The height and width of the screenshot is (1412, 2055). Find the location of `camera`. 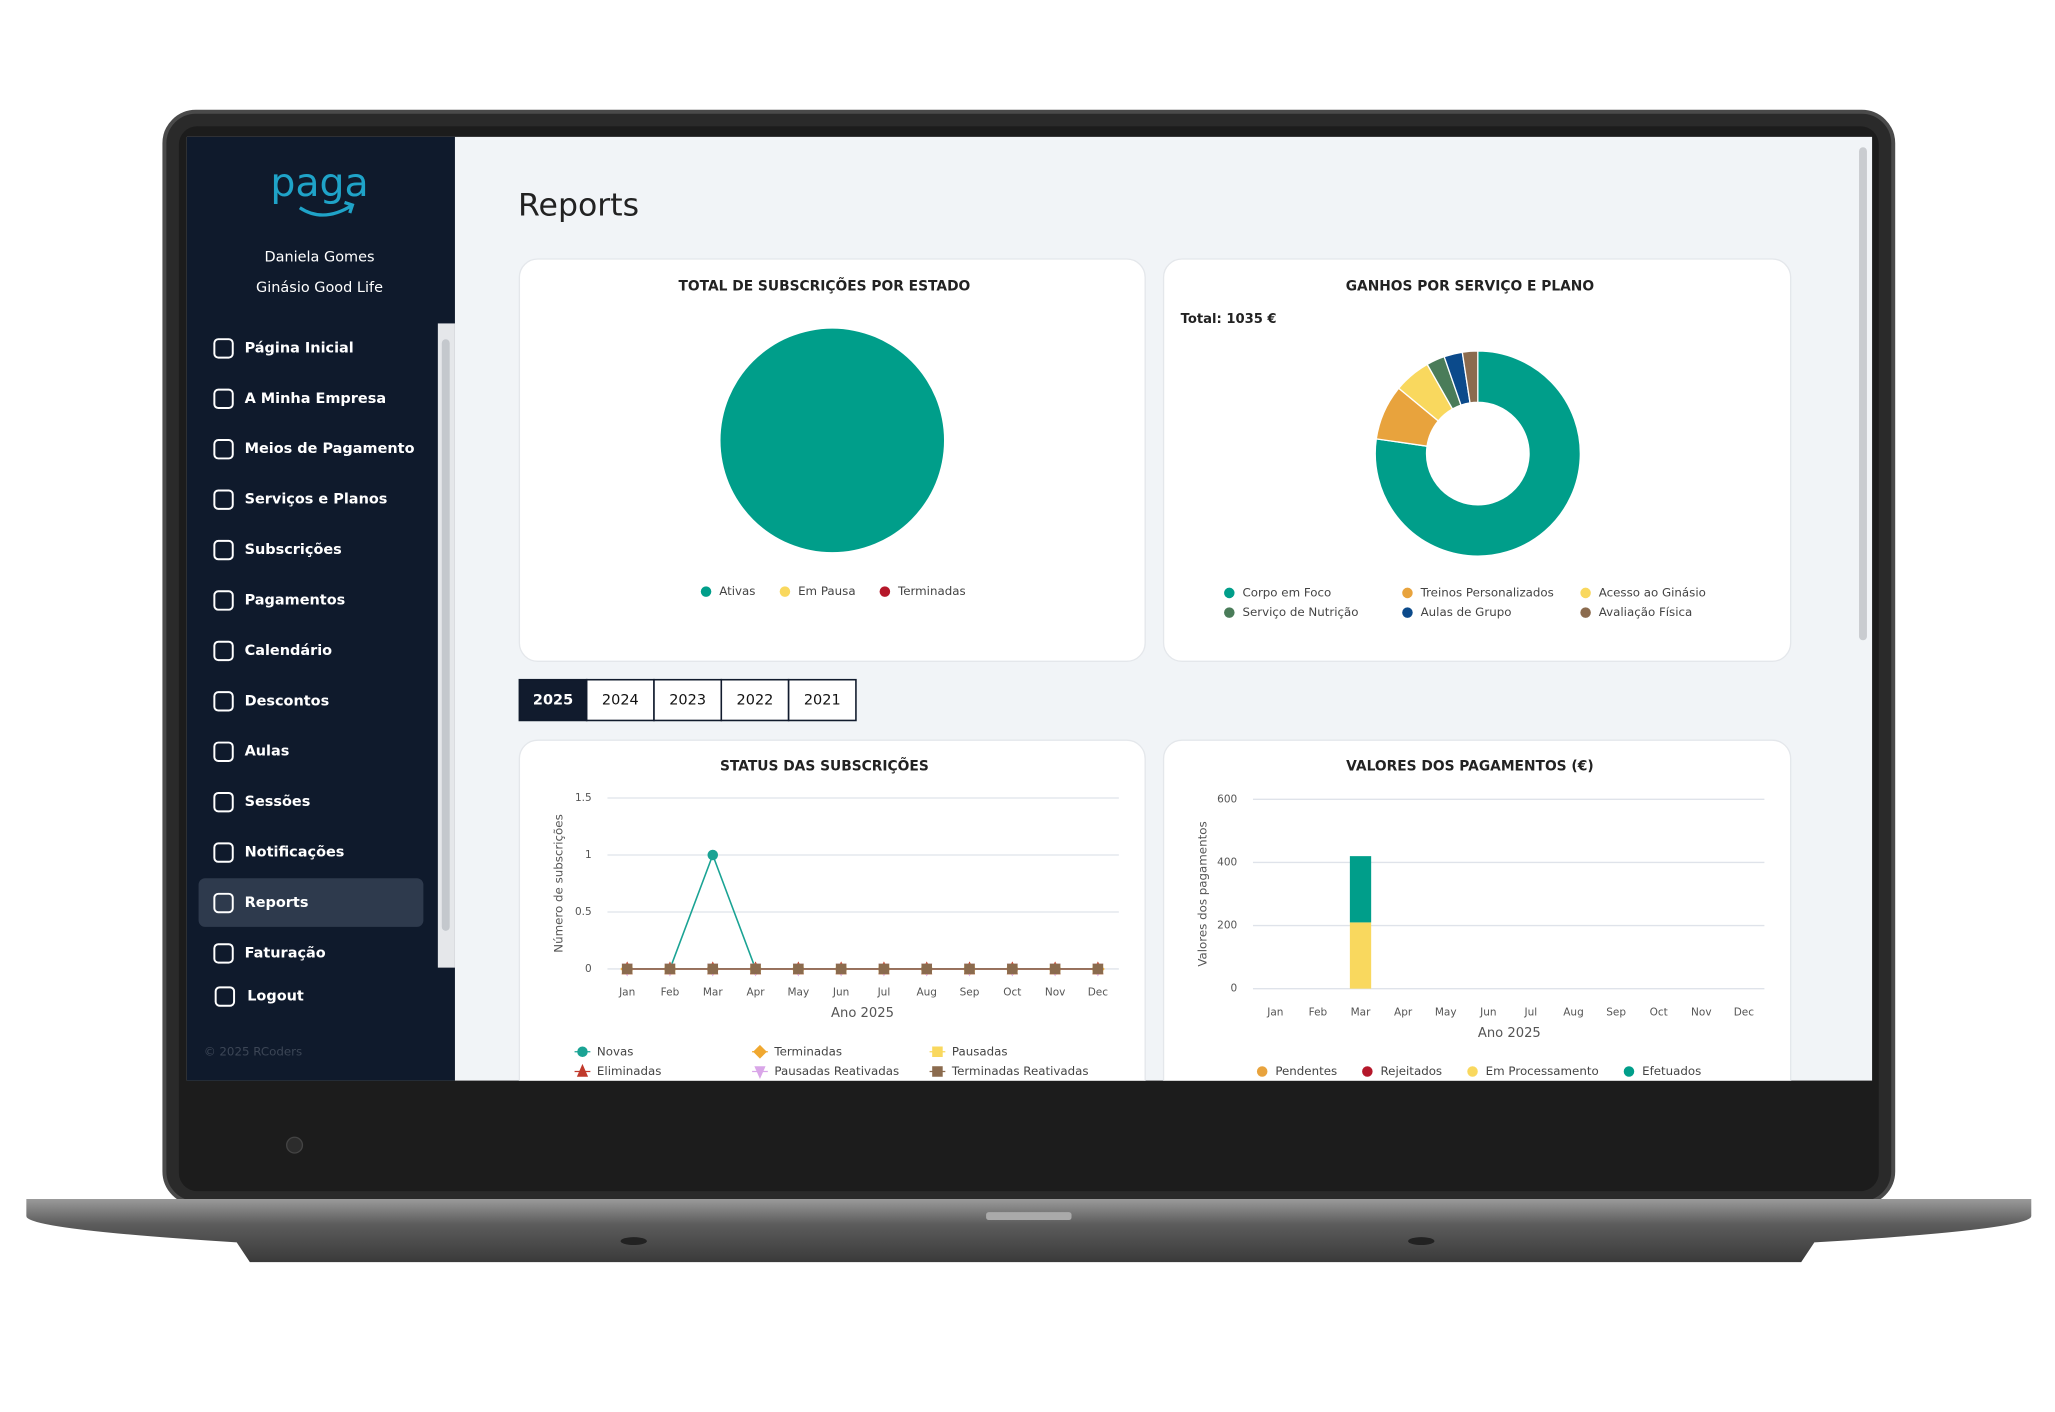

camera is located at coordinates (295, 1145).